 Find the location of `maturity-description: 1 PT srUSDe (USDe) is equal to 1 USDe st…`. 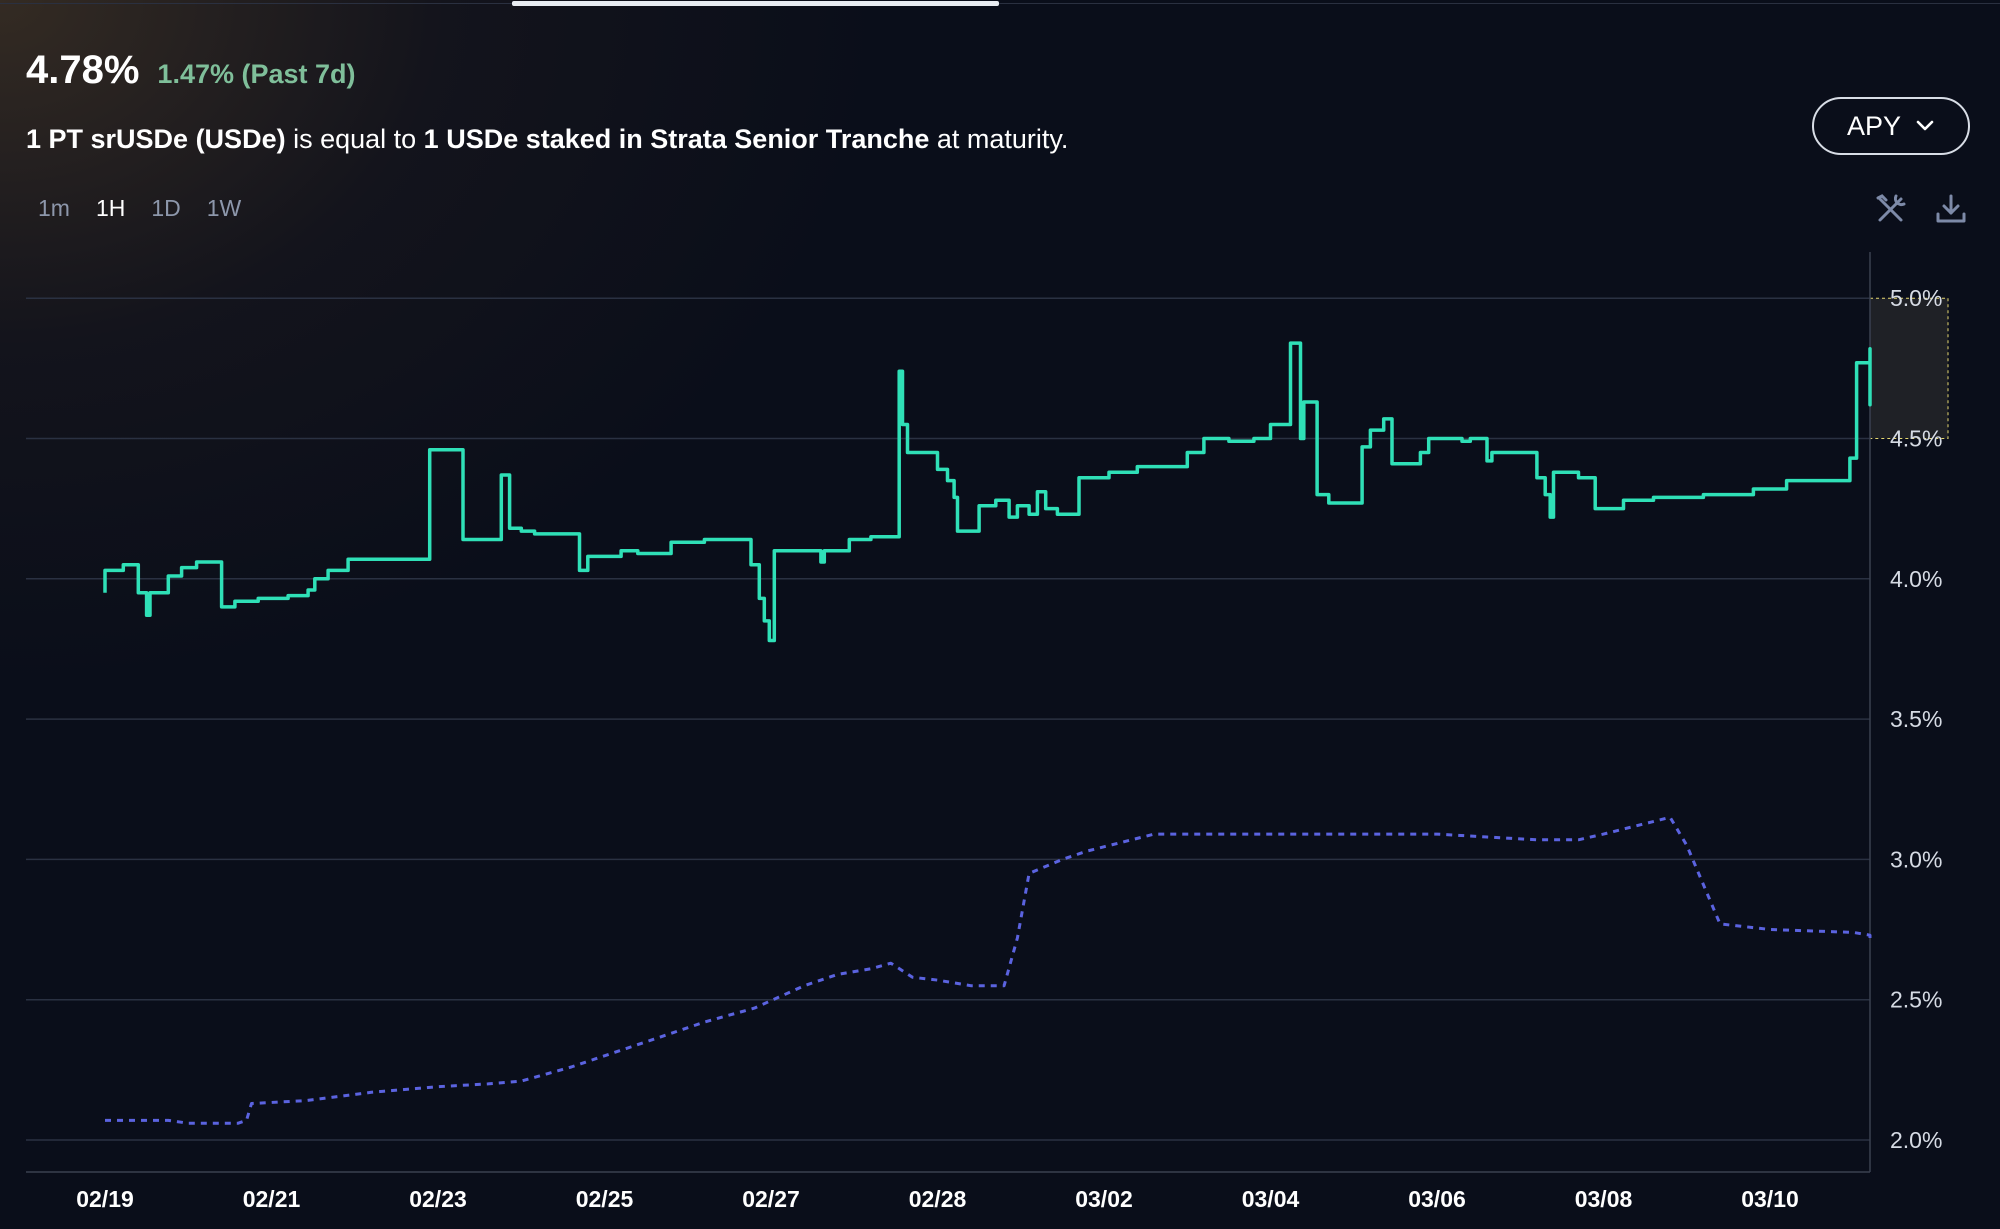

maturity-description: 1 PT srUSDe (USDe) is equal to 1 USDe st… is located at coordinates (547, 139).